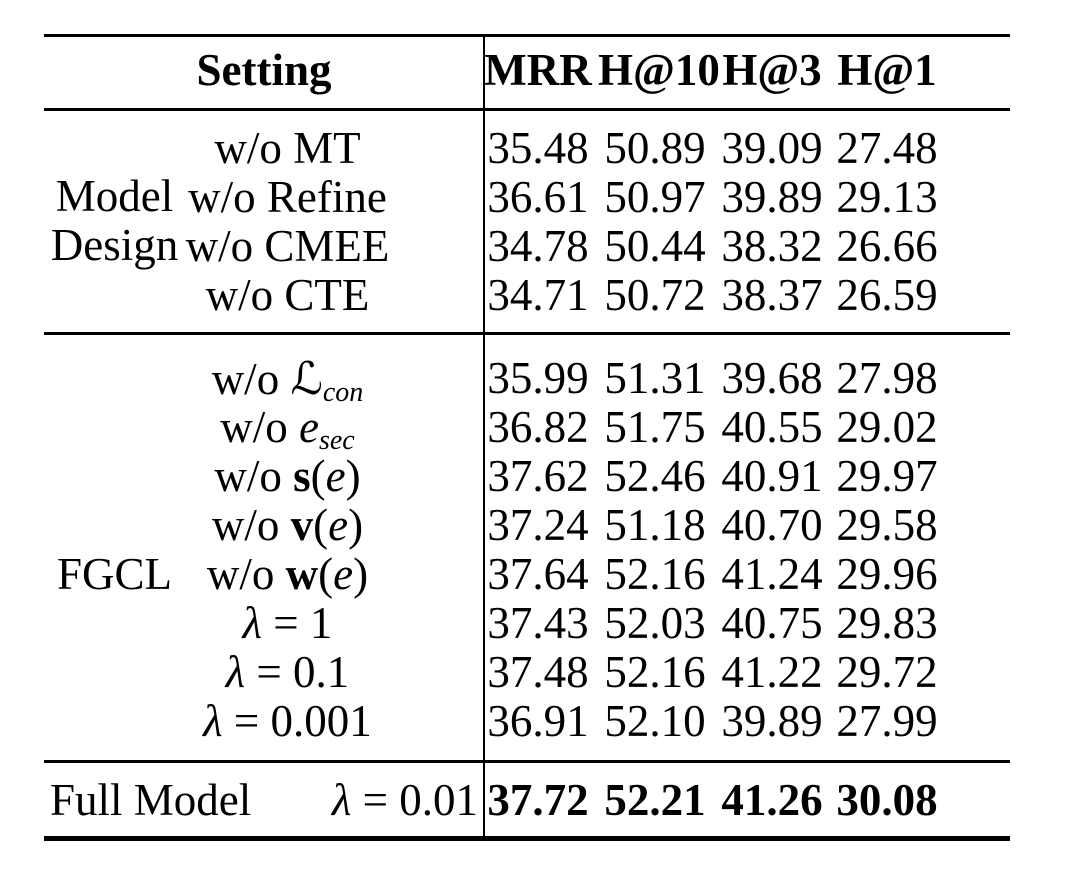 The image size is (1080, 874). What do you see at coordinates (302, 525) in the screenshot?
I see `bold-v-symbol: v` at bounding box center [302, 525].